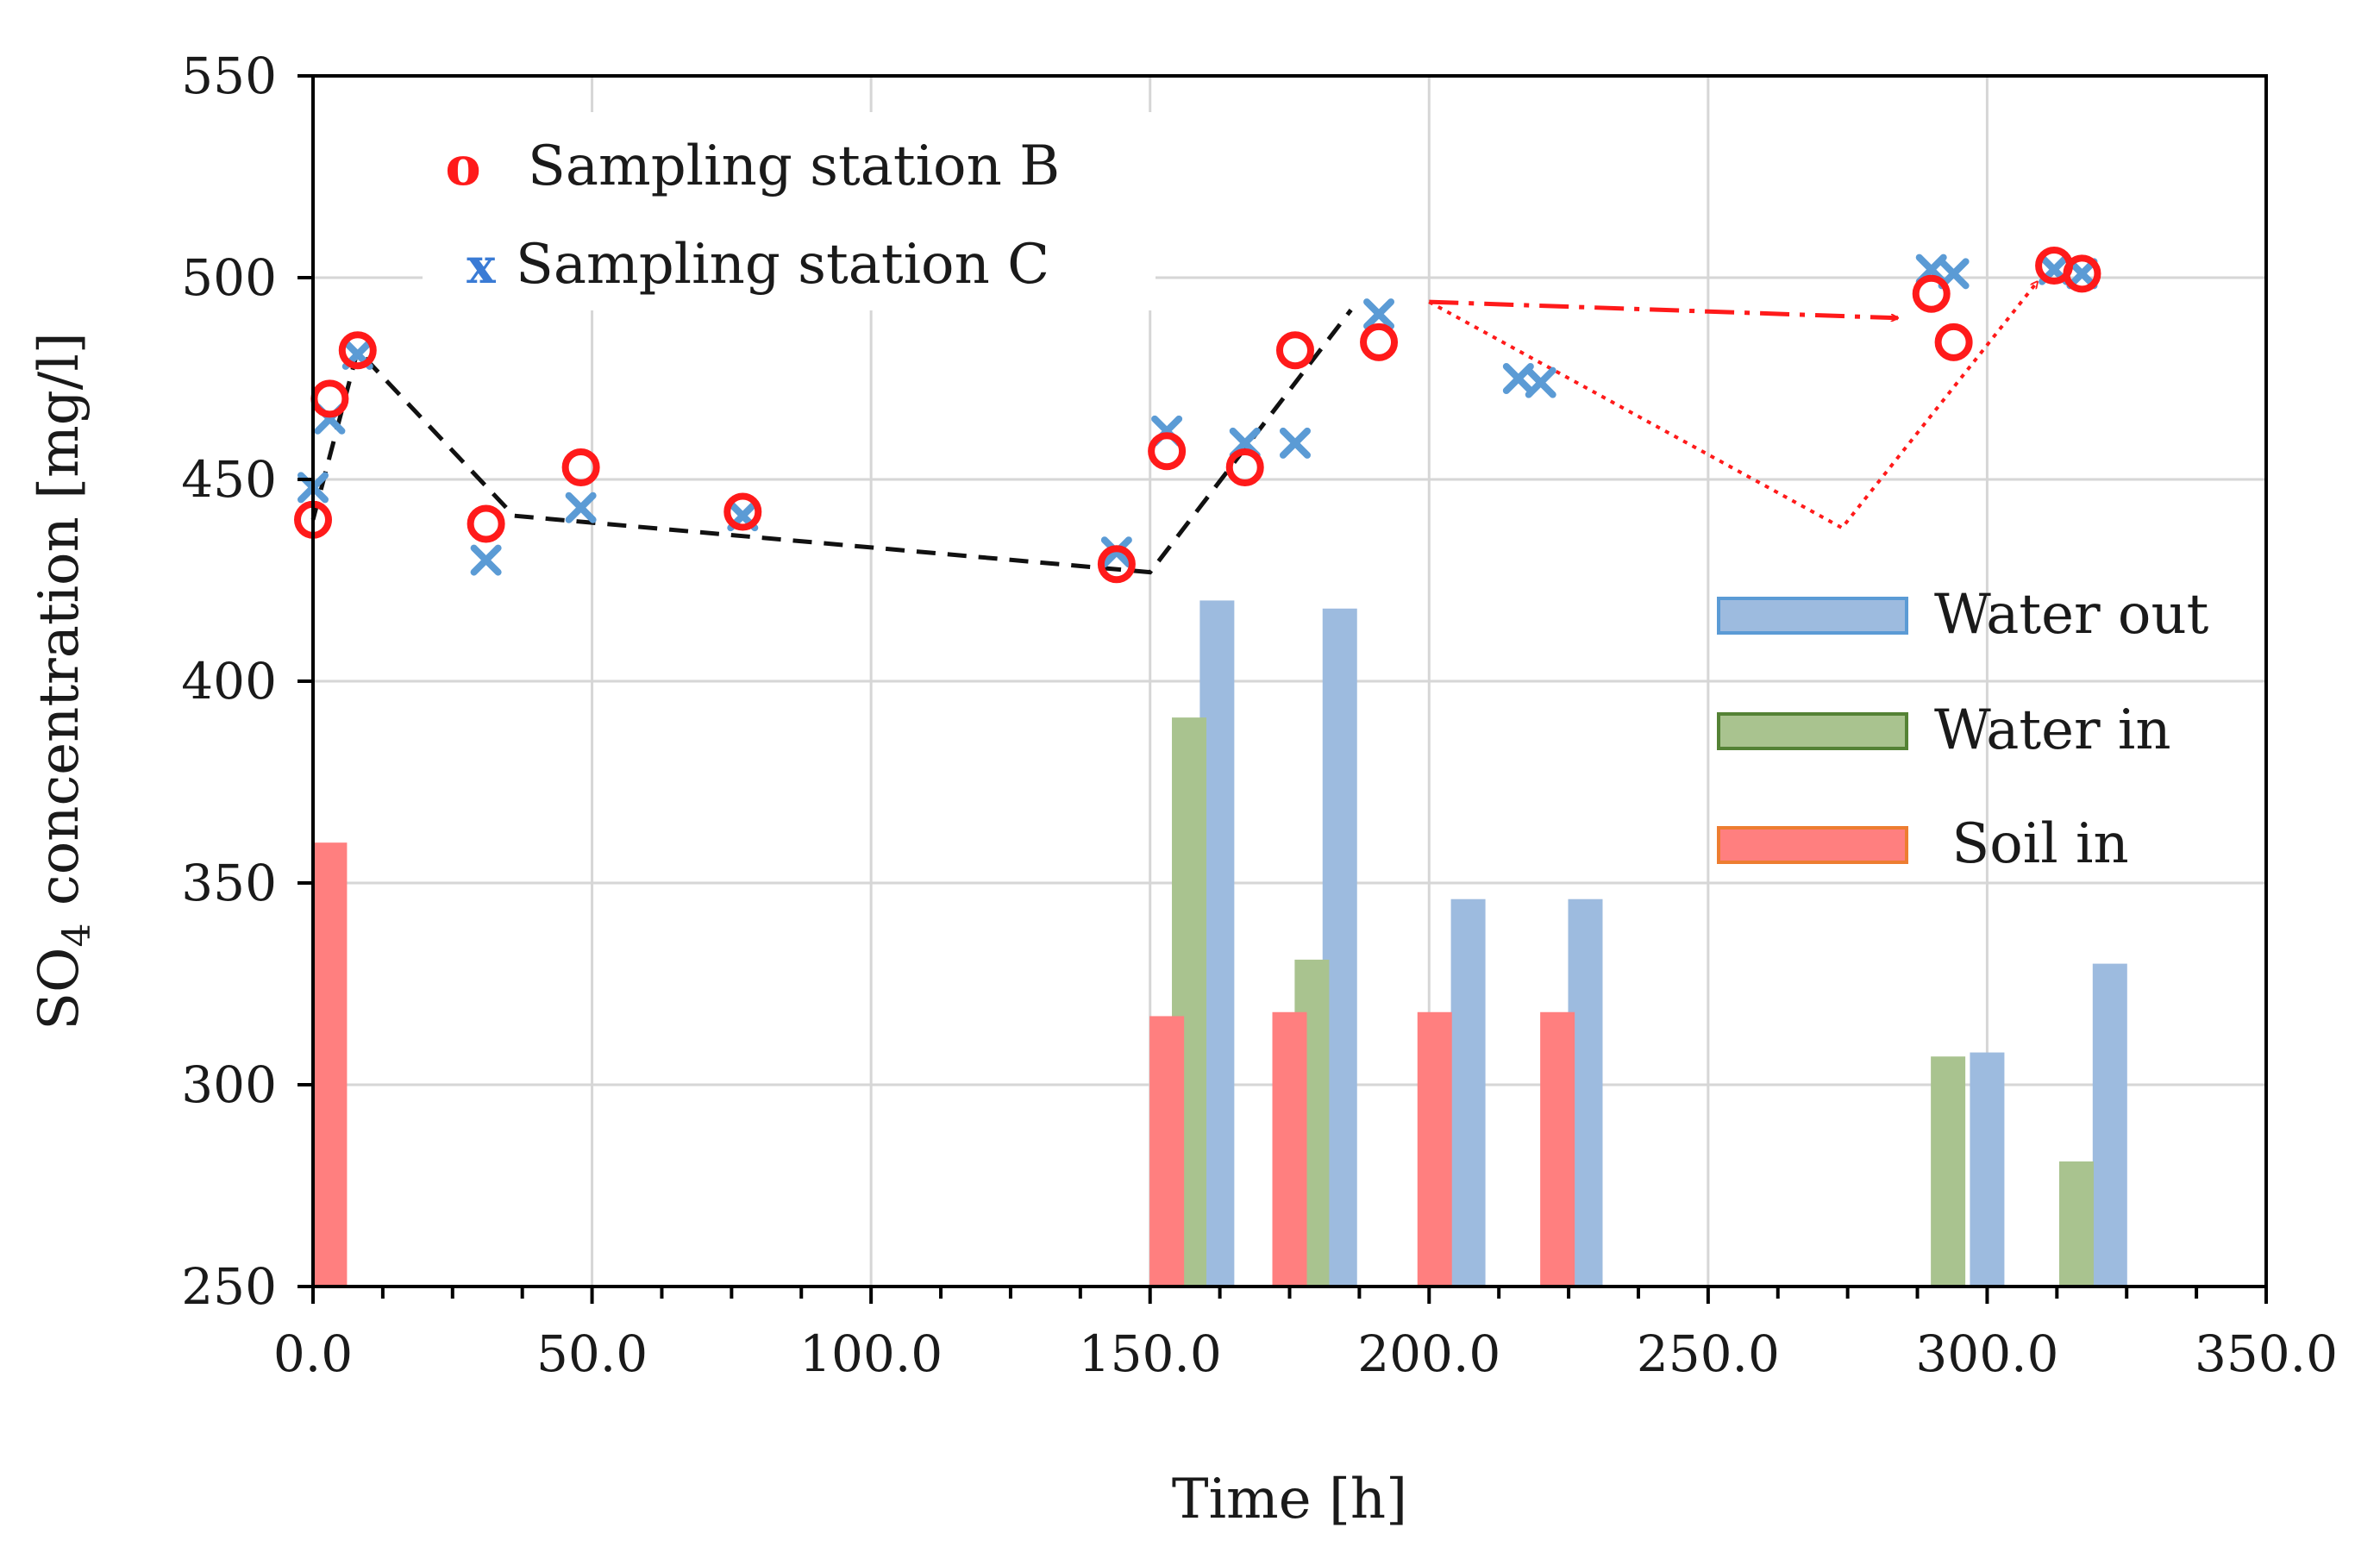  I want to click on x-tick-label: 50.0, so click(592, 1353).